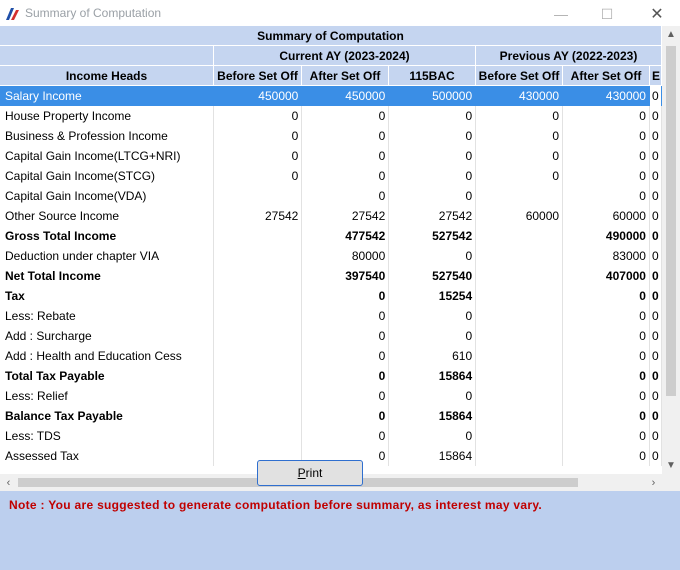  I want to click on cell-before-set-off-current: 27542, so click(258, 216).